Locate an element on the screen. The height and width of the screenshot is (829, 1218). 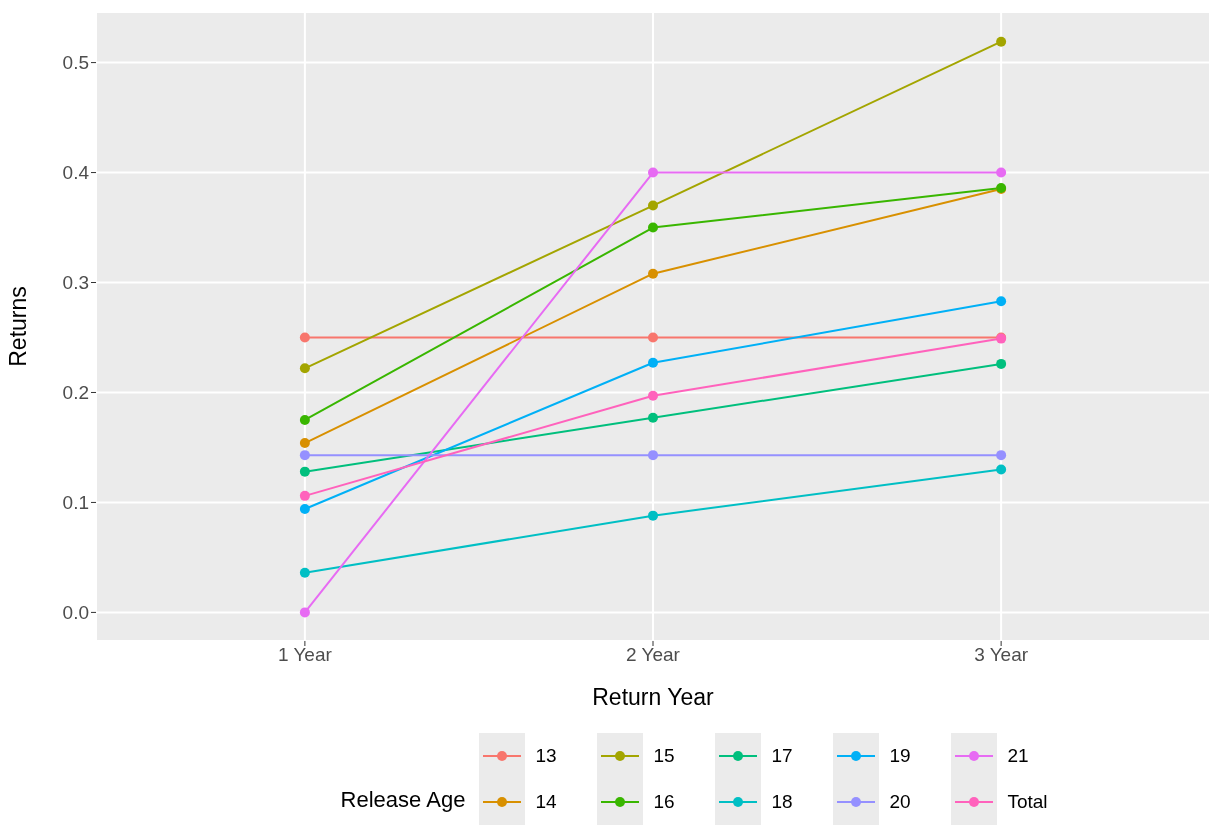
legend-label: 20 is located at coordinates (900, 802).